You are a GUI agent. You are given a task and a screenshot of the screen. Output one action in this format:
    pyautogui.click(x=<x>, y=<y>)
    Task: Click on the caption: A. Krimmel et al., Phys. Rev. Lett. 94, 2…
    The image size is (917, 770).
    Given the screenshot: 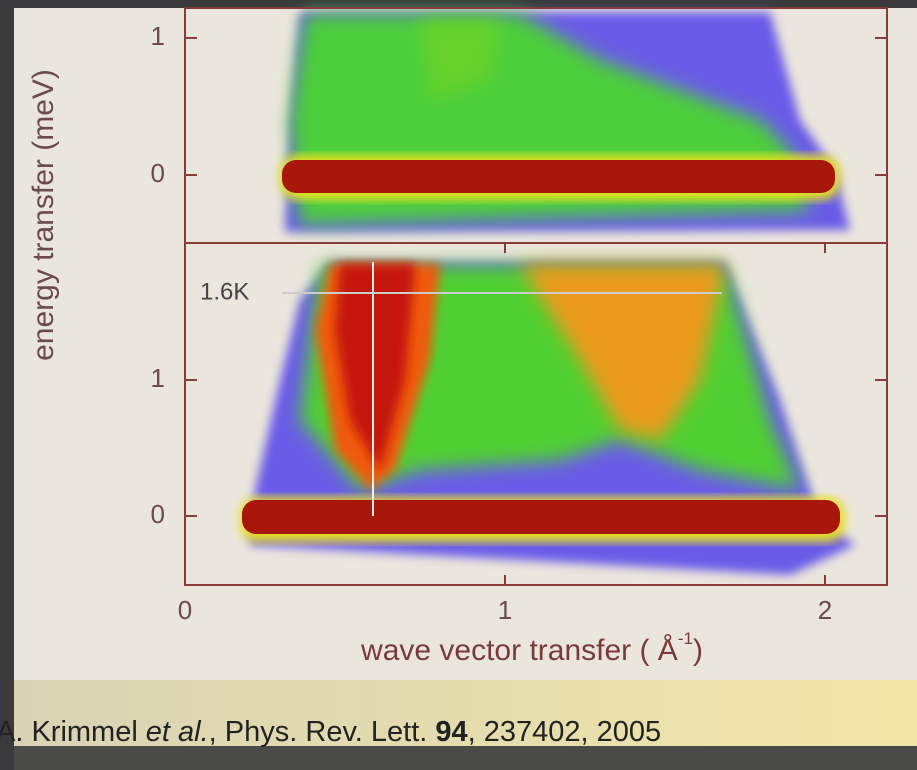 What is the action you would take?
    pyautogui.click(x=330, y=732)
    